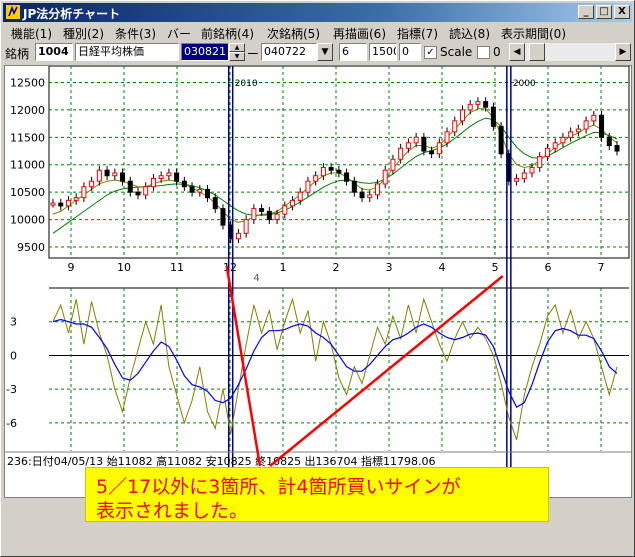  Describe the element at coordinates (11, 423) in the screenshot. I see `osc-tick-label: -6` at that location.